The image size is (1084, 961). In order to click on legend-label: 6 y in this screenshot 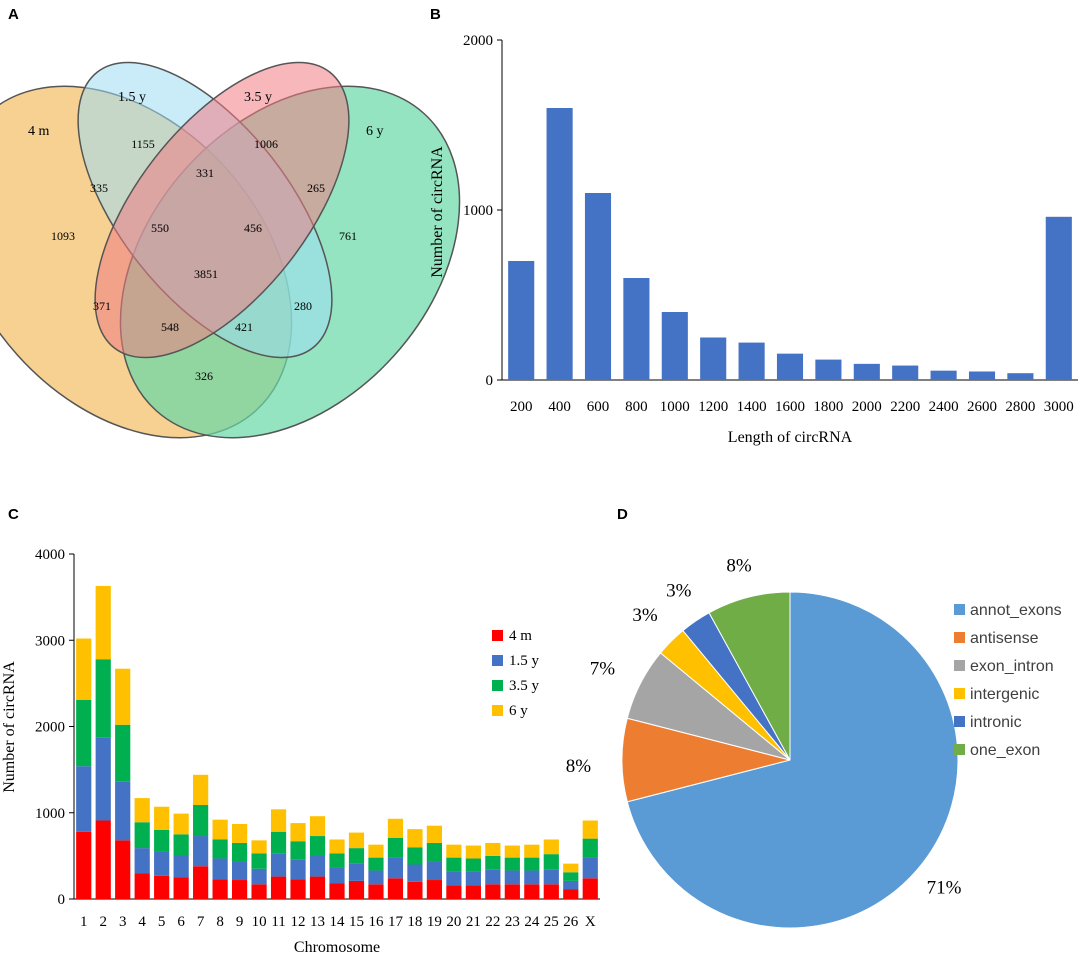, I will do `click(518, 711)`.